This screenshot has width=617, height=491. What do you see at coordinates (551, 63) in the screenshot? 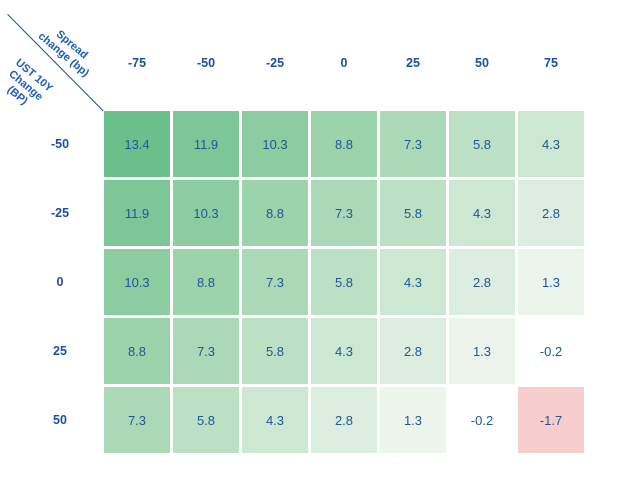
I see `column-header: 75` at bounding box center [551, 63].